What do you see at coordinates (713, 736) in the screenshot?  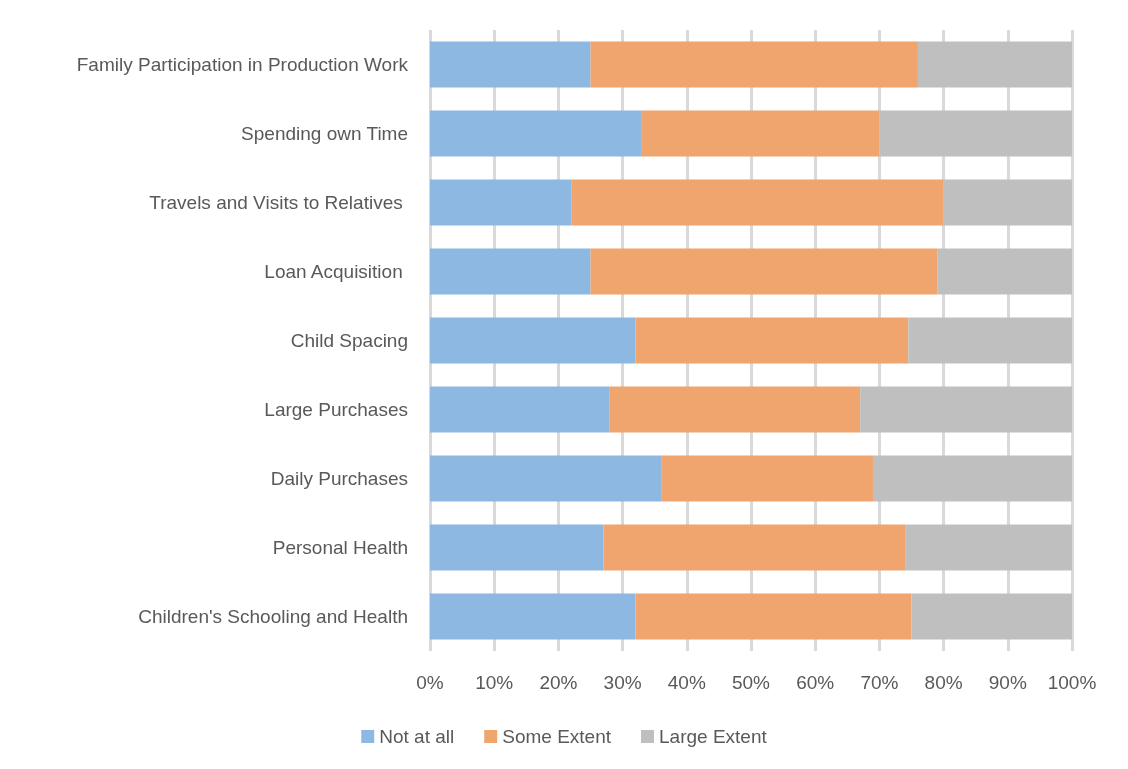 I see `legend-label: Large Extent` at bounding box center [713, 736].